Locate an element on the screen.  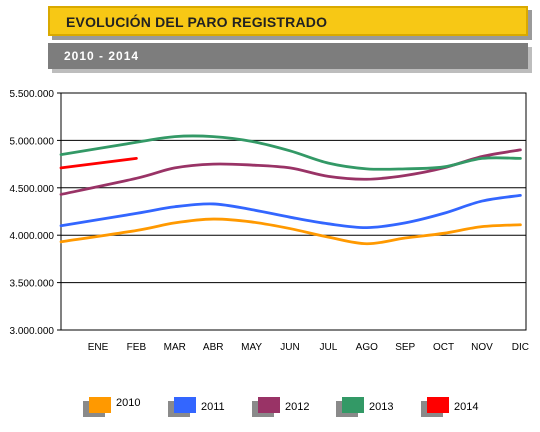
x-tick-label: MAR is located at coordinates (175, 347).